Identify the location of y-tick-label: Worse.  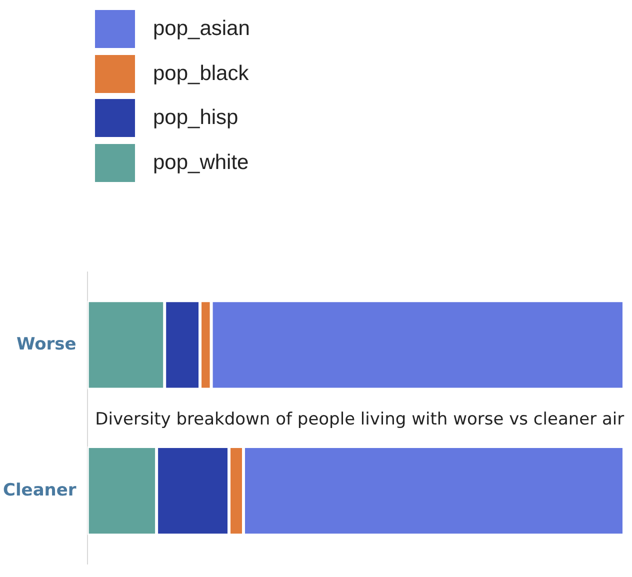
(46, 344).